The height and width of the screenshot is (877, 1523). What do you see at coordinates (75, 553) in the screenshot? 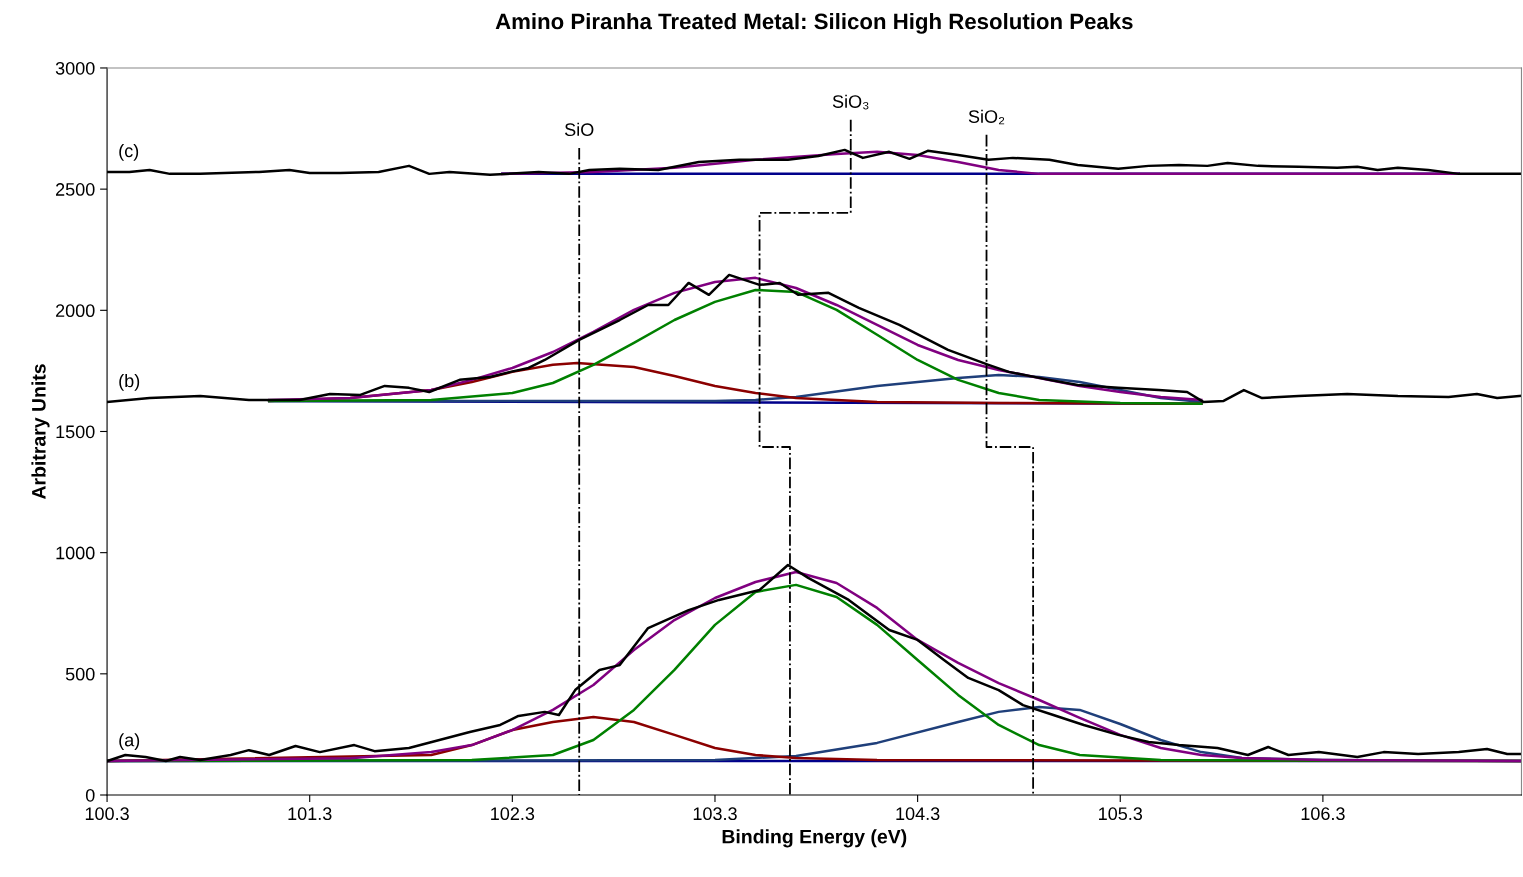
I see `y-tick-label: 1000` at bounding box center [75, 553].